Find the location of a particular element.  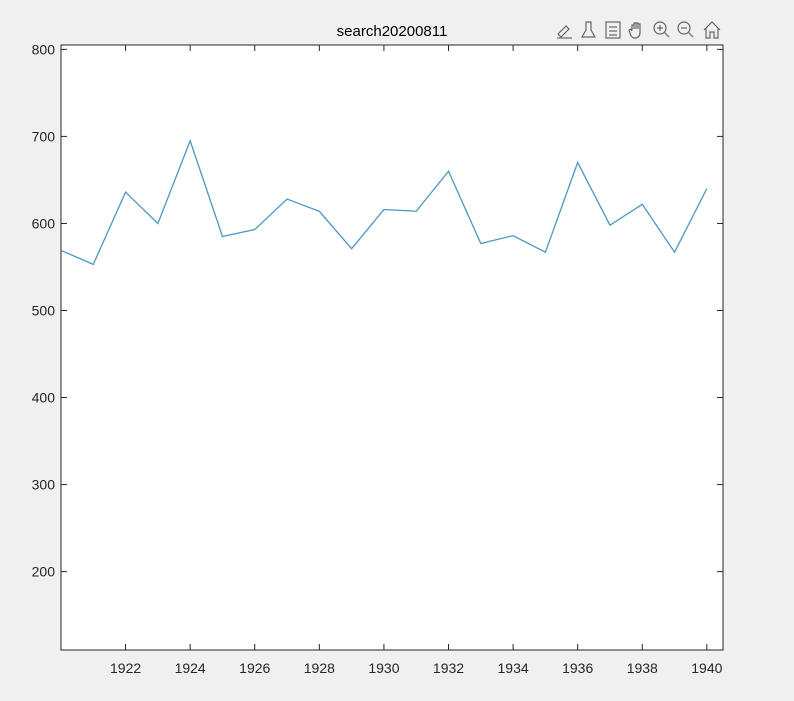

y-tick-label: 800 is located at coordinates (44, 49).